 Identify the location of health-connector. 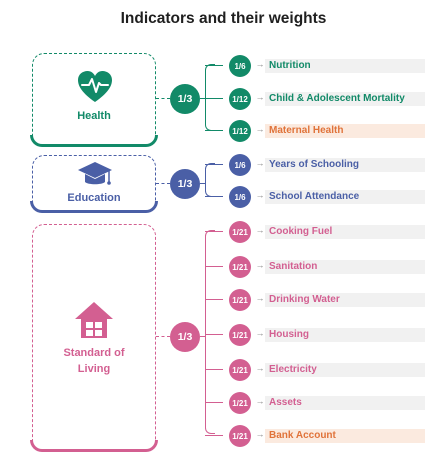
(163, 98).